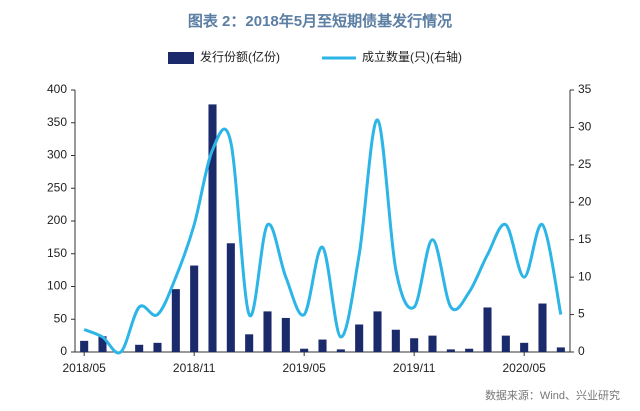  I want to click on y-tick-label: 200, so click(57, 220).